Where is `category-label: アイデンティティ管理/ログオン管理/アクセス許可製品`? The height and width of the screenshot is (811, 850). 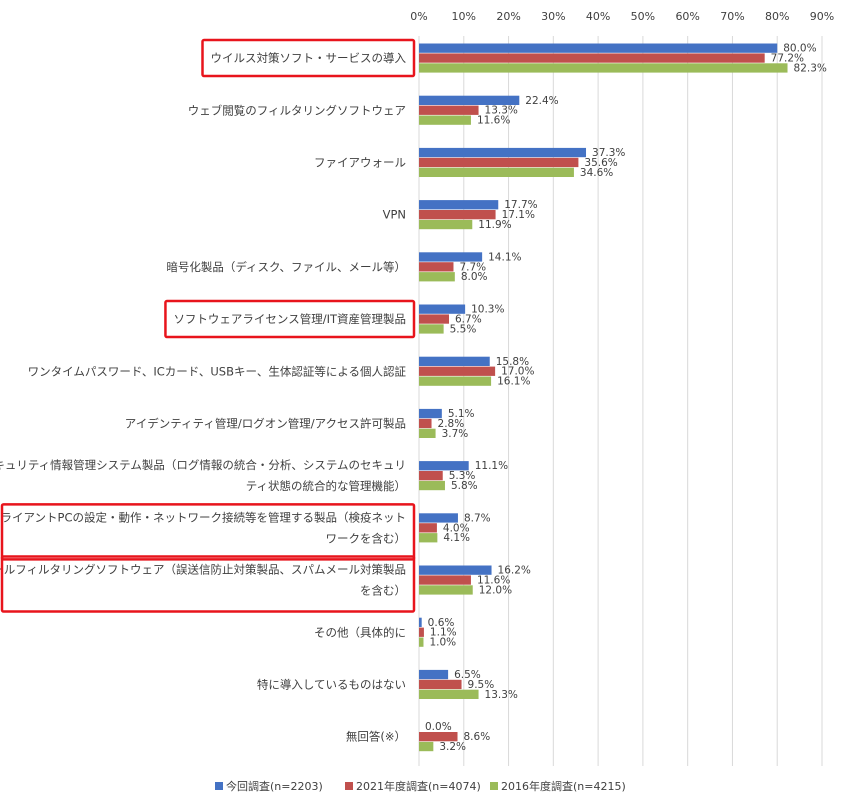
category-label: アイデンティティ管理/ログオン管理/アクセス許可製品 is located at coordinates (265, 423).